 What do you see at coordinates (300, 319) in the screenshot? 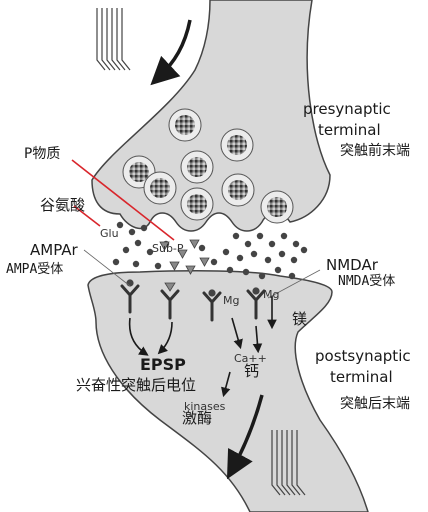
I see `mg-zh-label: 镁` at bounding box center [300, 319].